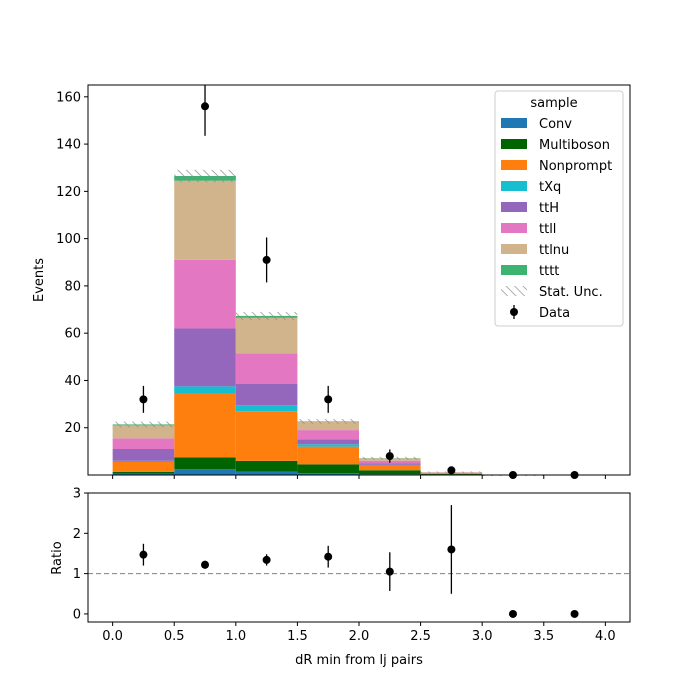  Describe the element at coordinates (549, 271) in the screenshot. I see `legend-label-tttt: tttt` at that location.